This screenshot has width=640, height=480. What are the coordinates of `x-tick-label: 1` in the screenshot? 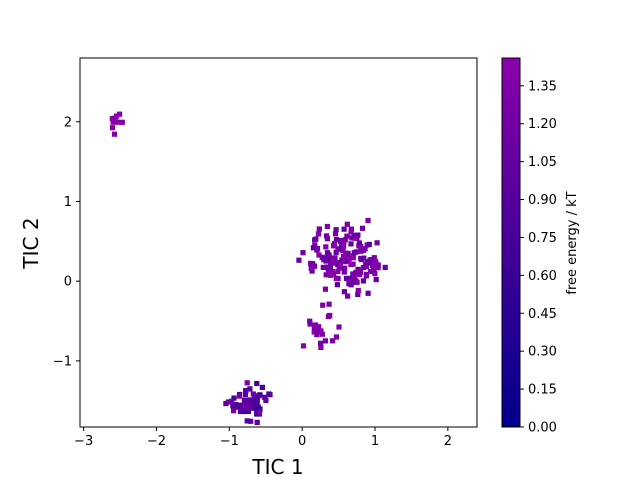 It's located at (375, 441).